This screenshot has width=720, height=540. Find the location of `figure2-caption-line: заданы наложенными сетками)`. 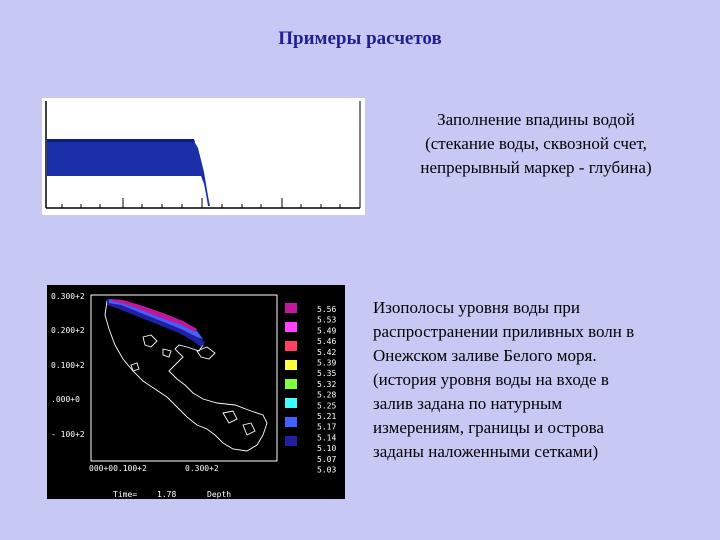

figure2-caption-line: заданы наложенными сетками) is located at coordinates (486, 451).